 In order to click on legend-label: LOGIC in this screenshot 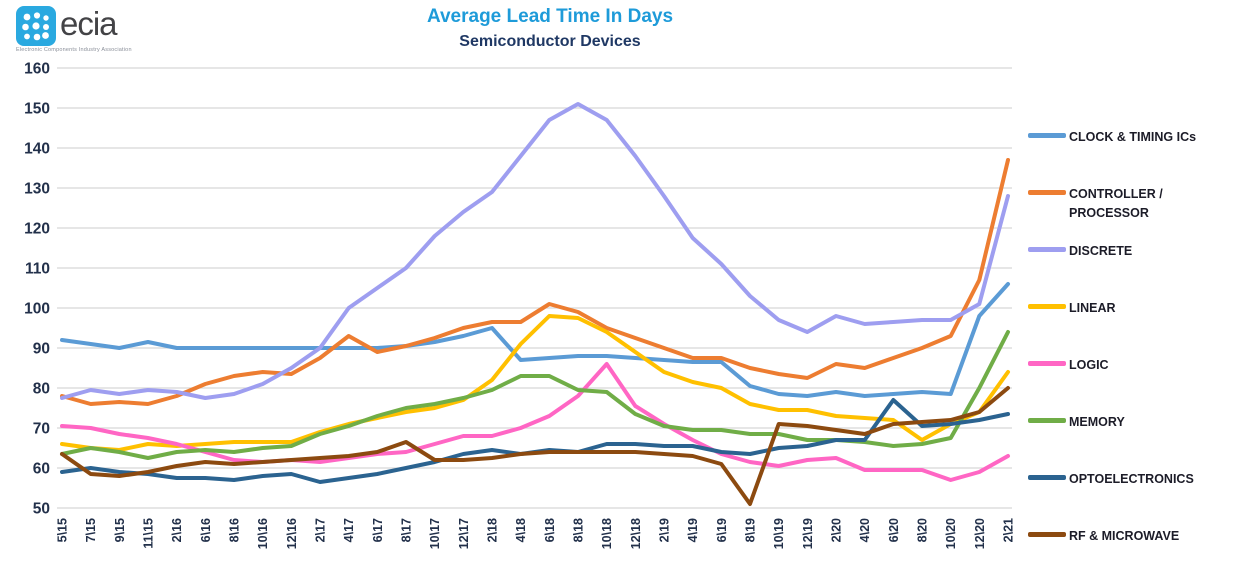, I will do `click(1089, 365)`.